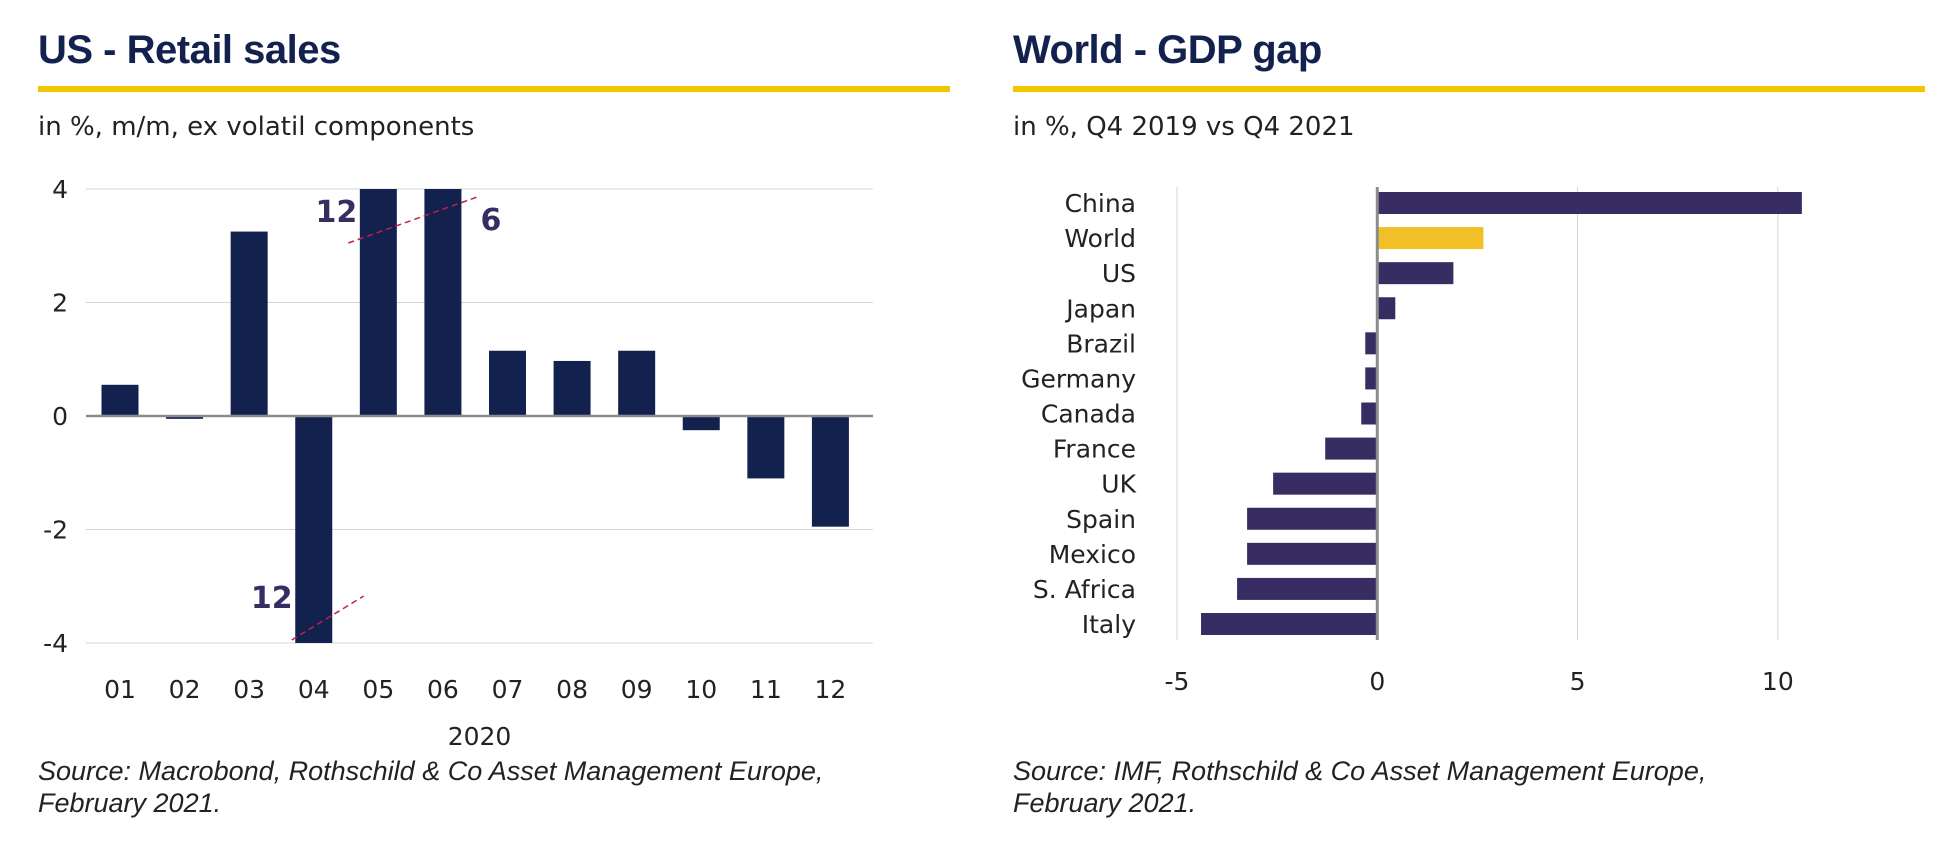 The height and width of the screenshot is (846, 1955). What do you see at coordinates (1177, 681) in the screenshot?
I see `x-tick-label: -5` at bounding box center [1177, 681].